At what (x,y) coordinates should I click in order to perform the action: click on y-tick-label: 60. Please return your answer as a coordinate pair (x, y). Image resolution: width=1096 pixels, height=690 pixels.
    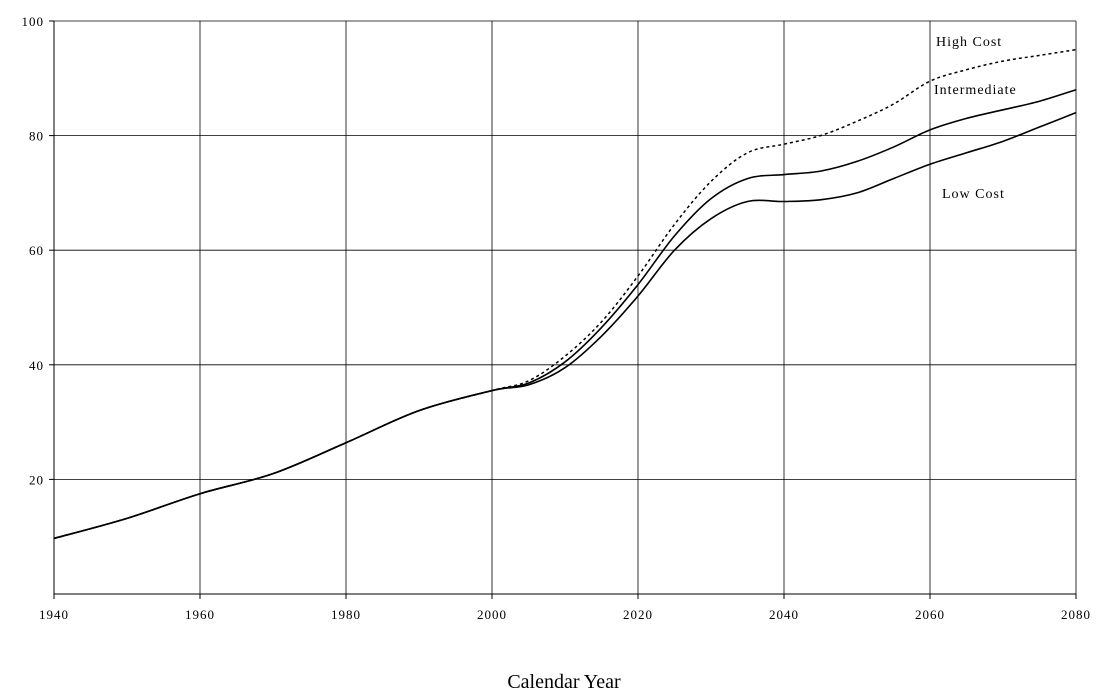
    Looking at the image, I should click on (36, 250).